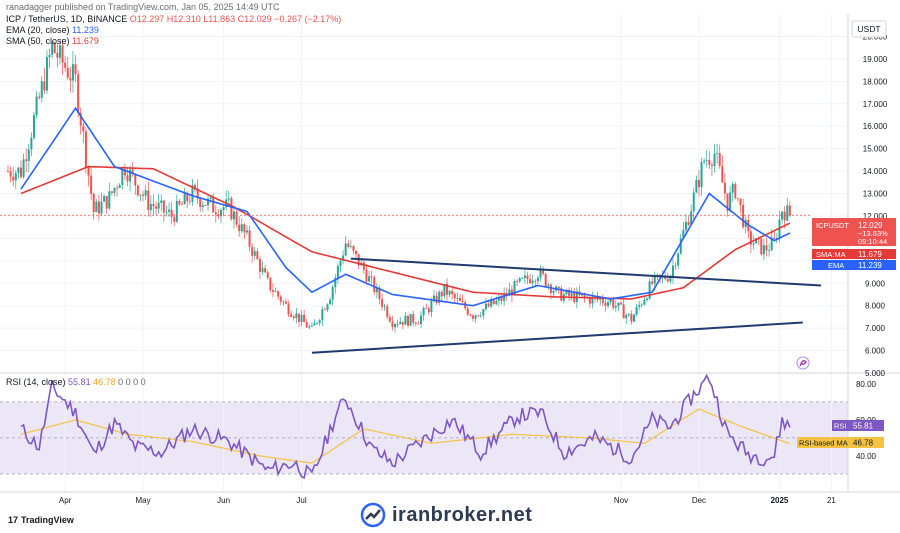  Describe the element at coordinates (854, 265) in the screenshot. I see `ema-tag: EMA 11.239` at that location.